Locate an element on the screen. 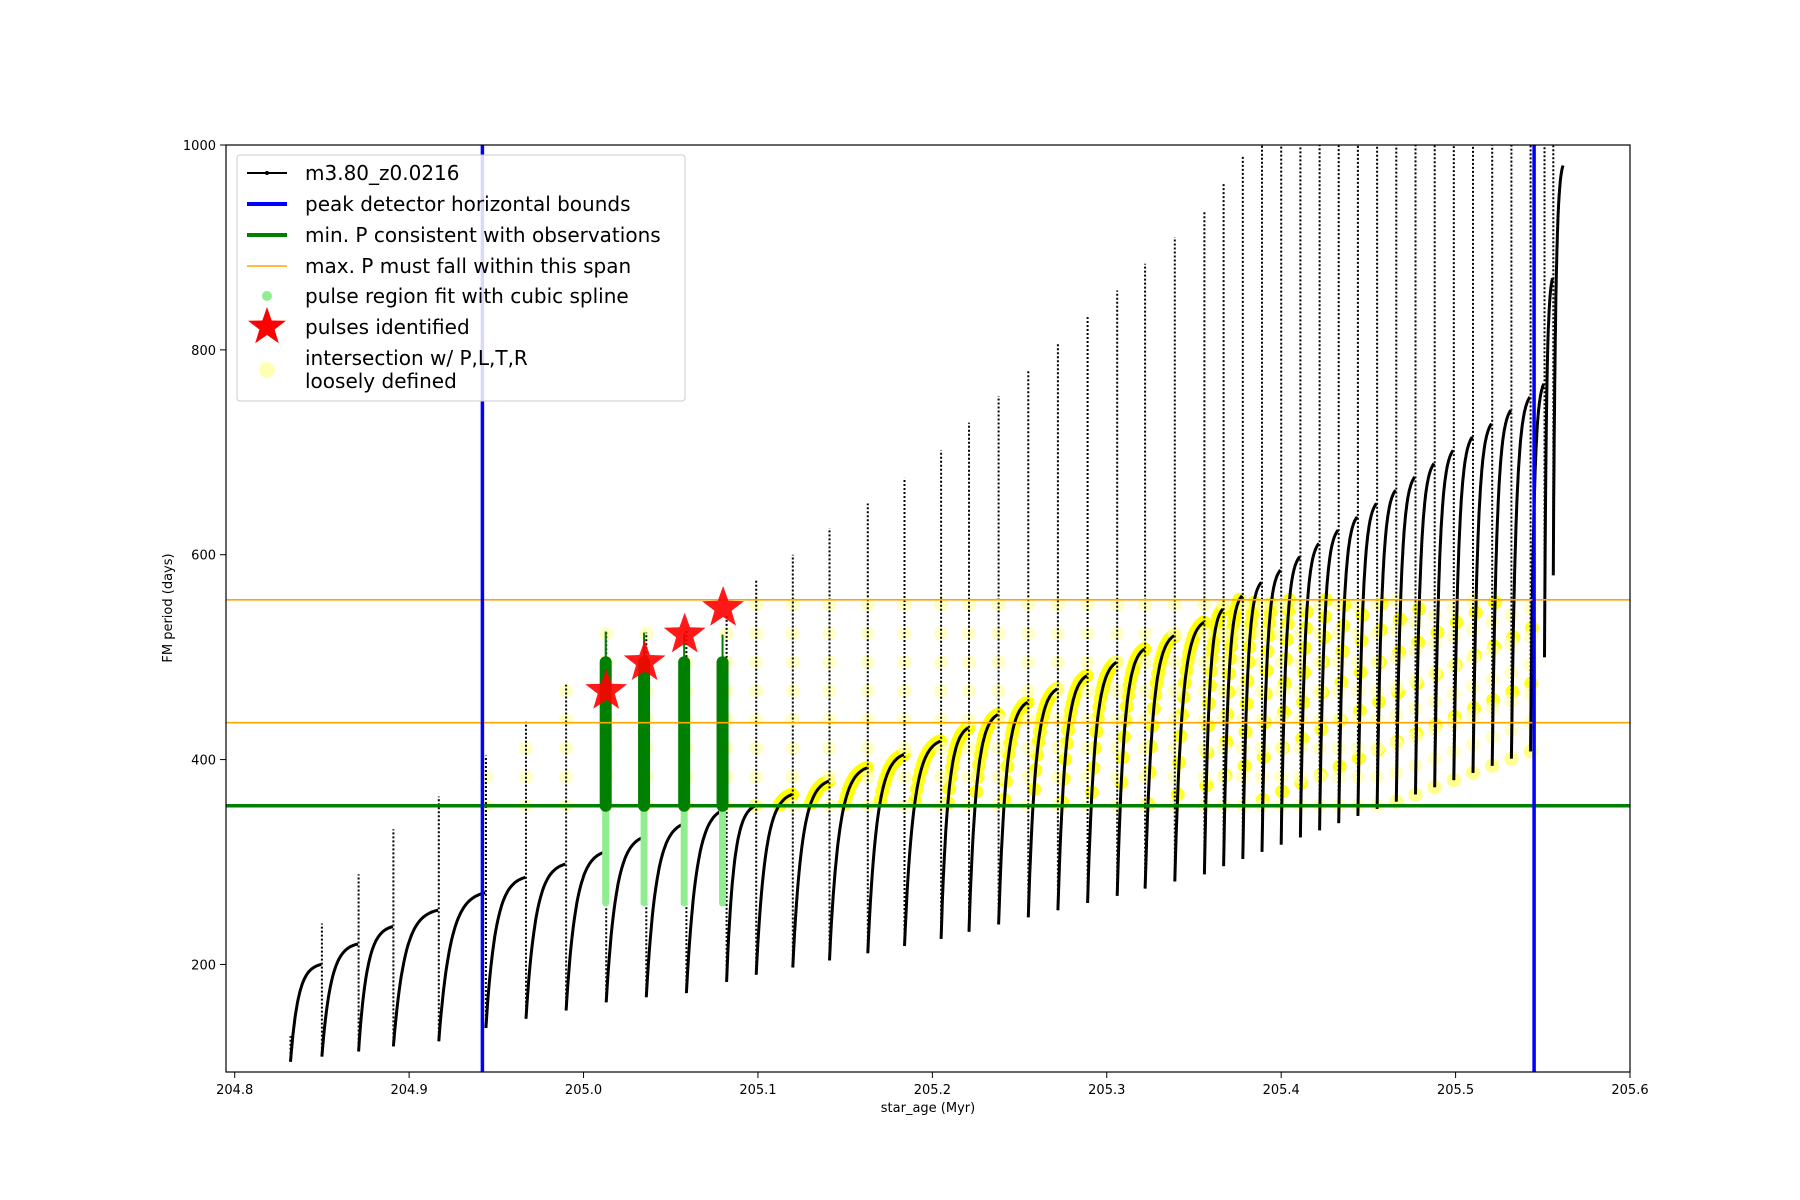  legend-entry-pulse-swatch is located at coordinates (267, 325).